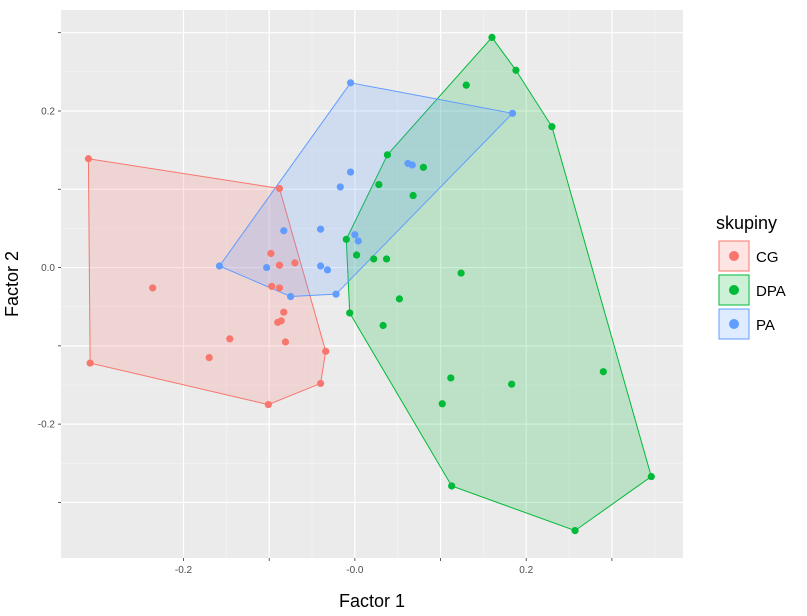 The width and height of the screenshot is (807, 616). I want to click on y-axis-title: Factor 2, so click(12, 284).